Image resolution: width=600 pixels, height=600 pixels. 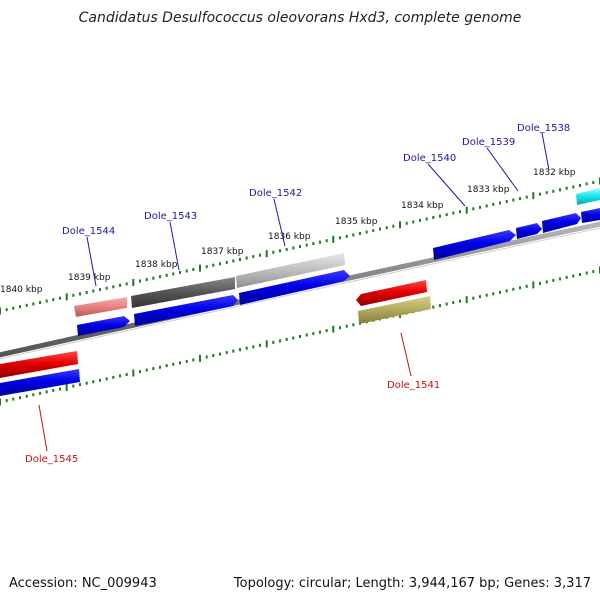 What do you see at coordinates (275, 193) in the screenshot?
I see `gene-label-dole-1542: Dole_1542` at bounding box center [275, 193].